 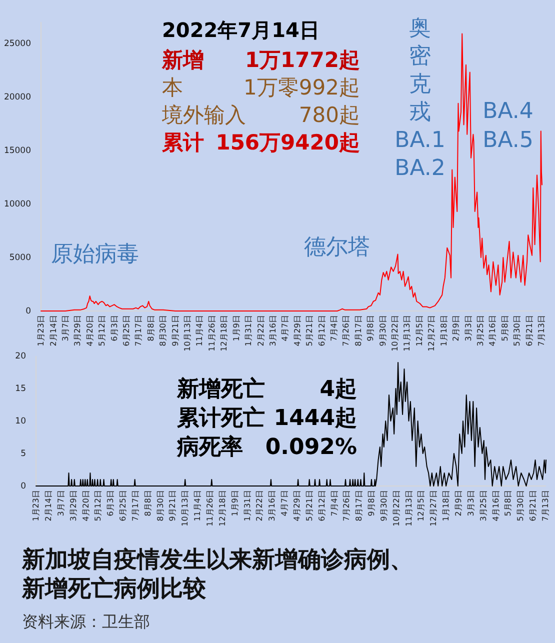 What do you see at coordinates (211, 333) in the screenshot?
I see `x-tick-label: 11月26日` at bounding box center [211, 333].